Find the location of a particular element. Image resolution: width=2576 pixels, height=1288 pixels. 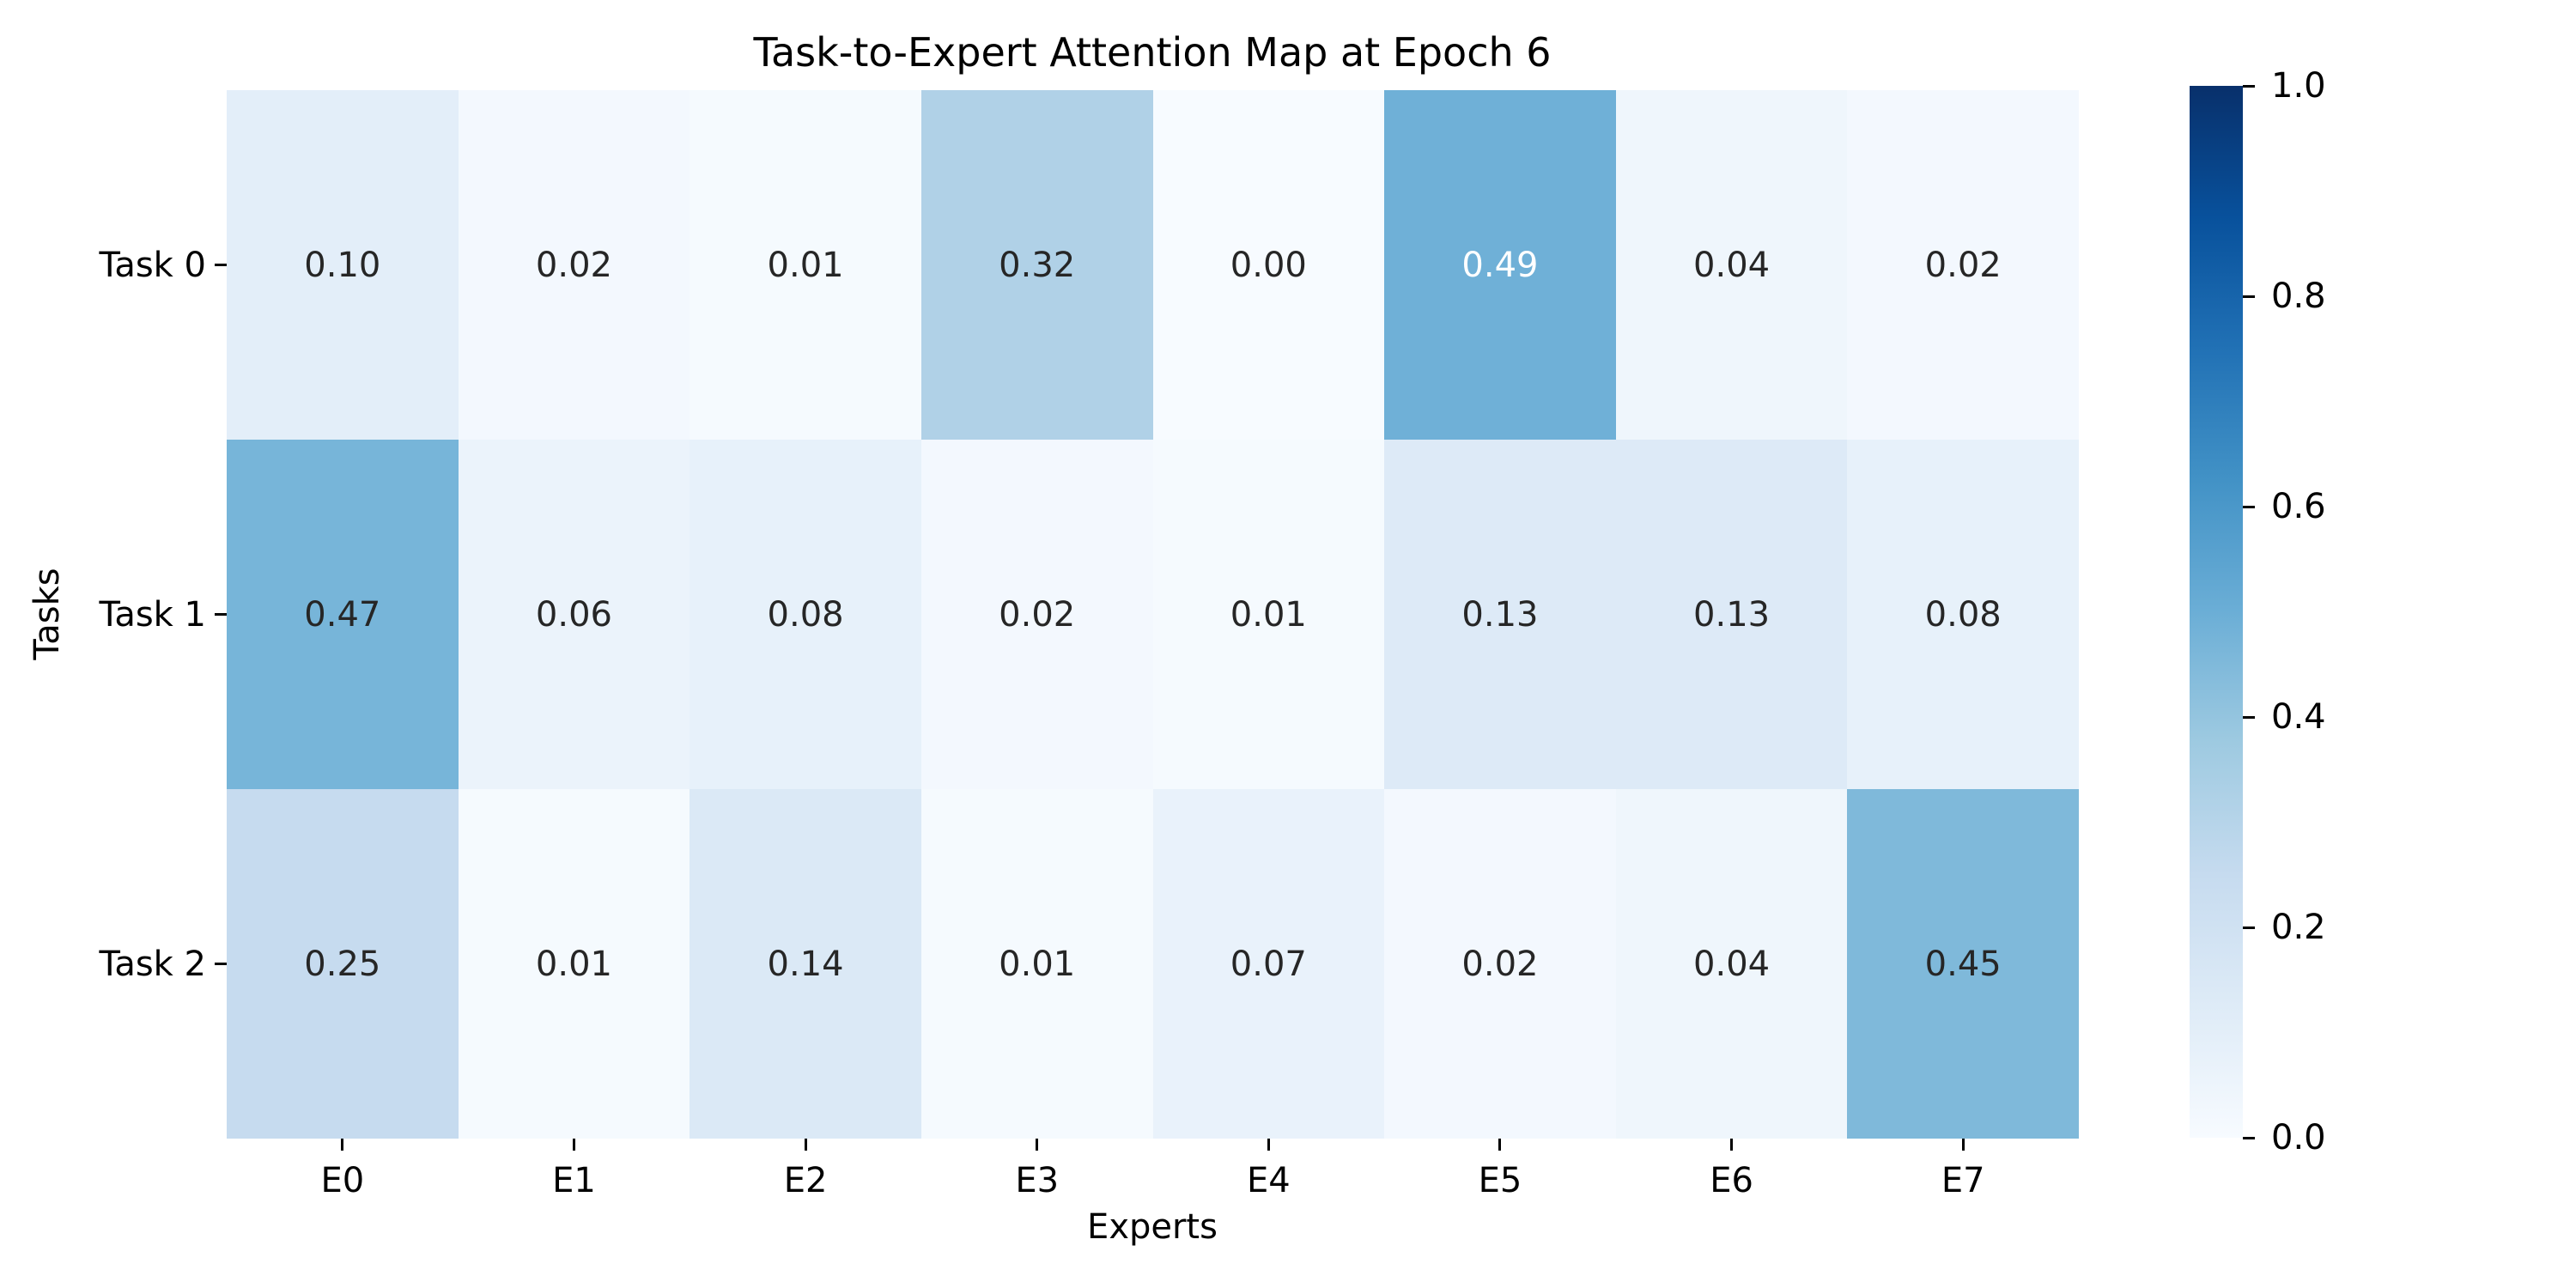

heatmap-cell: 0.32 is located at coordinates (1036, 265).